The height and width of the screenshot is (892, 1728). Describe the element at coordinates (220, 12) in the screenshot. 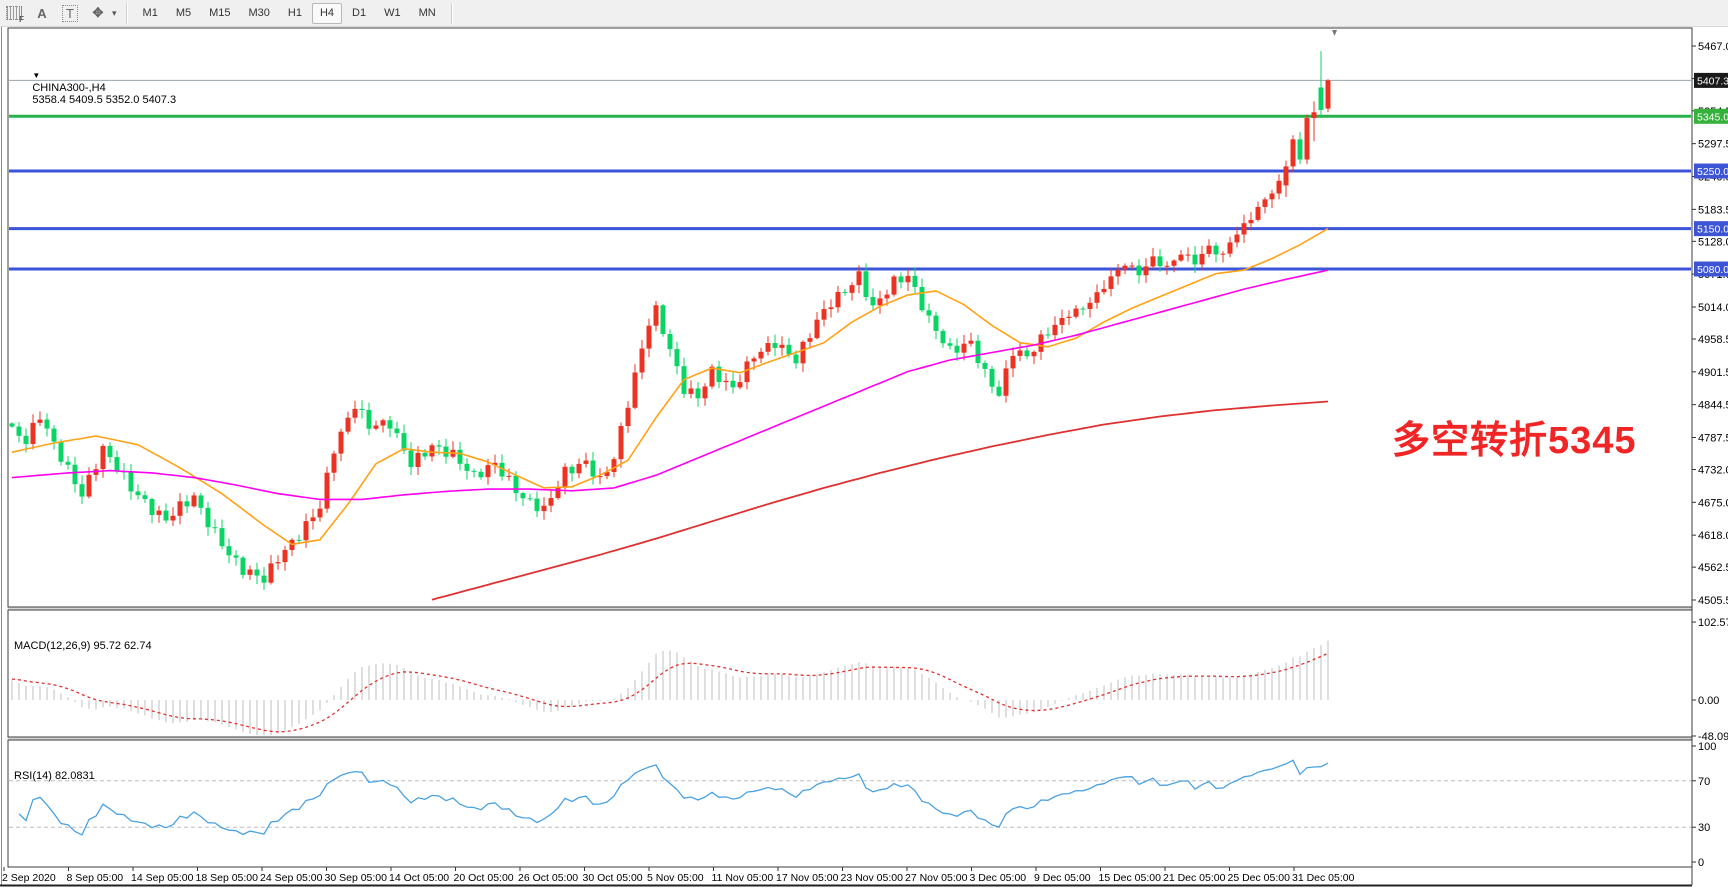

I see `timeframe-button-m15: M15` at that location.